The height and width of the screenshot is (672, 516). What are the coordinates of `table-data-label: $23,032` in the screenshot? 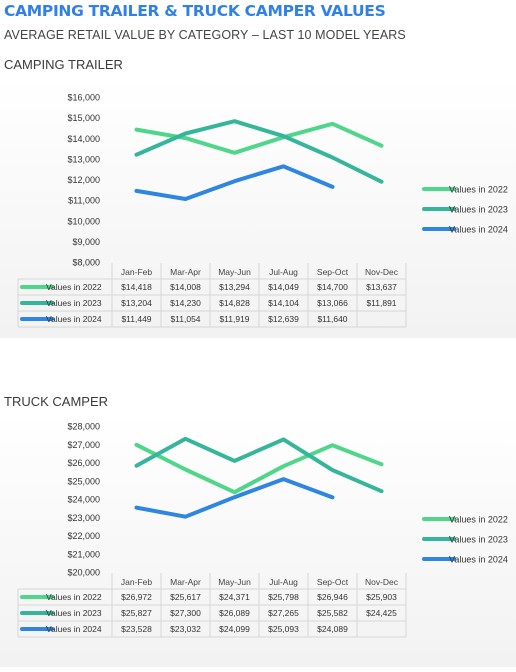 It's located at (185, 629).